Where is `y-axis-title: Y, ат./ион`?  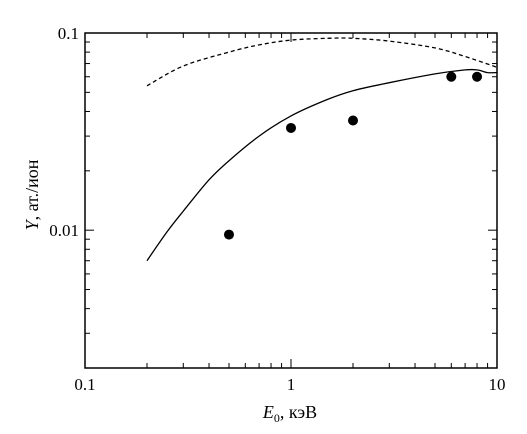 y-axis-title: Y, ат./ион is located at coordinates (32, 194).